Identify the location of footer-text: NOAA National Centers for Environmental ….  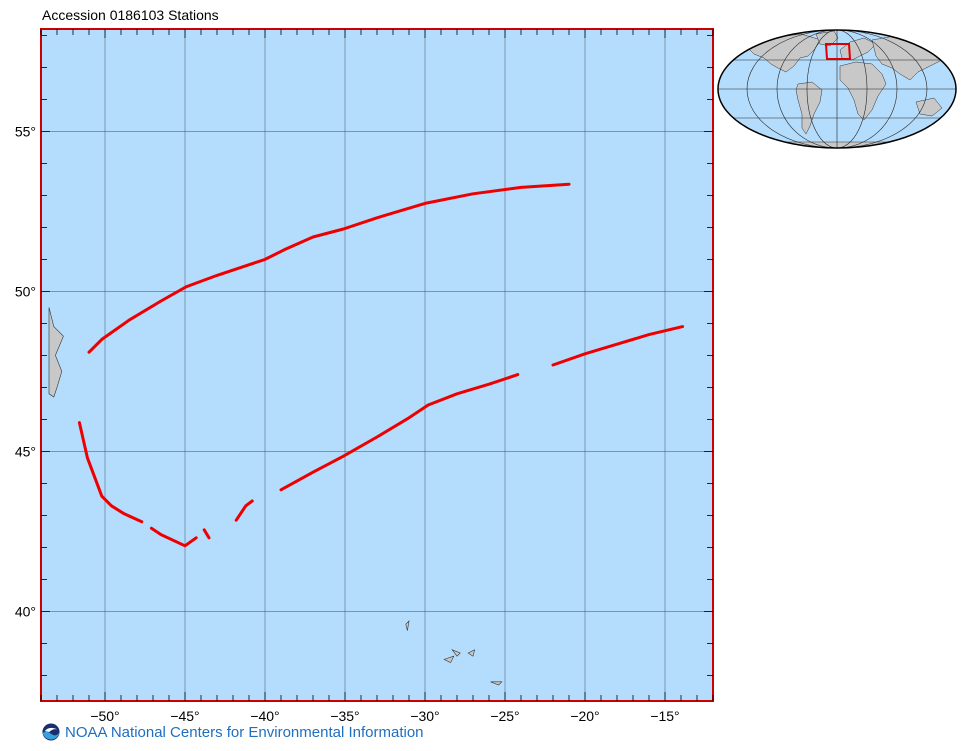
(244, 732).